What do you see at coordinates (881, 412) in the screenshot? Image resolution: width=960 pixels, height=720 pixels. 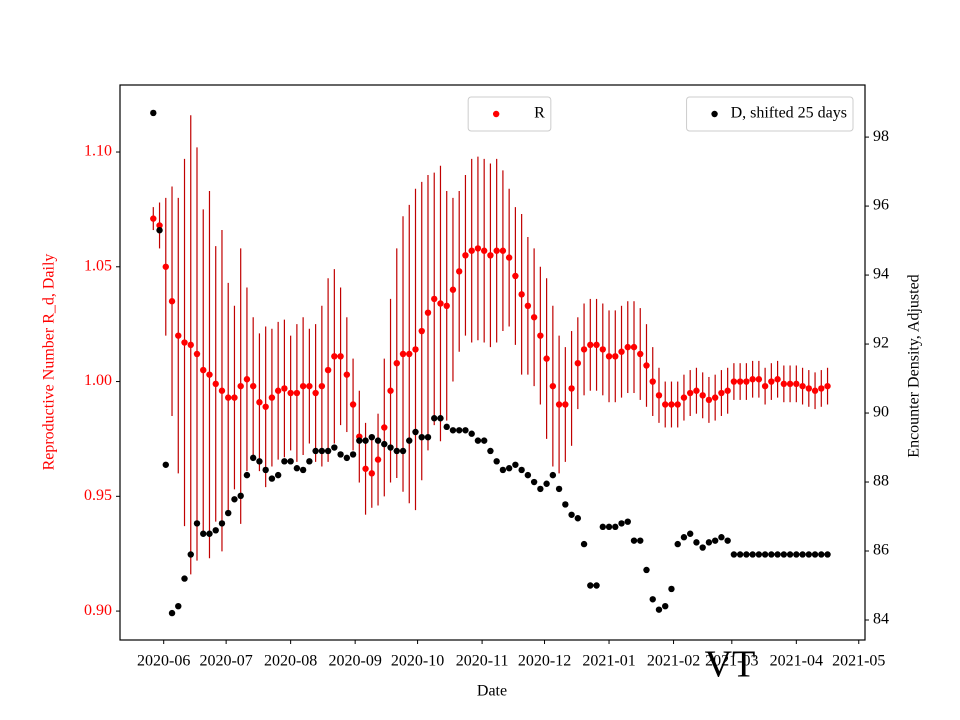 I see `y2-tick-label: 90` at bounding box center [881, 412].